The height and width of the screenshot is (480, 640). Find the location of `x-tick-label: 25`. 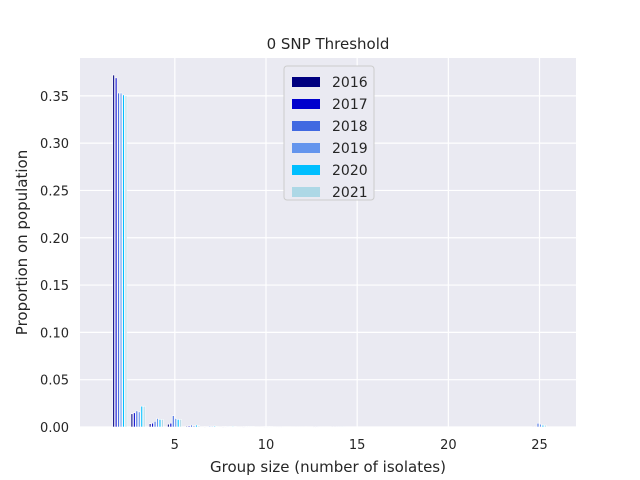

x-tick-label: 25 is located at coordinates (539, 445).